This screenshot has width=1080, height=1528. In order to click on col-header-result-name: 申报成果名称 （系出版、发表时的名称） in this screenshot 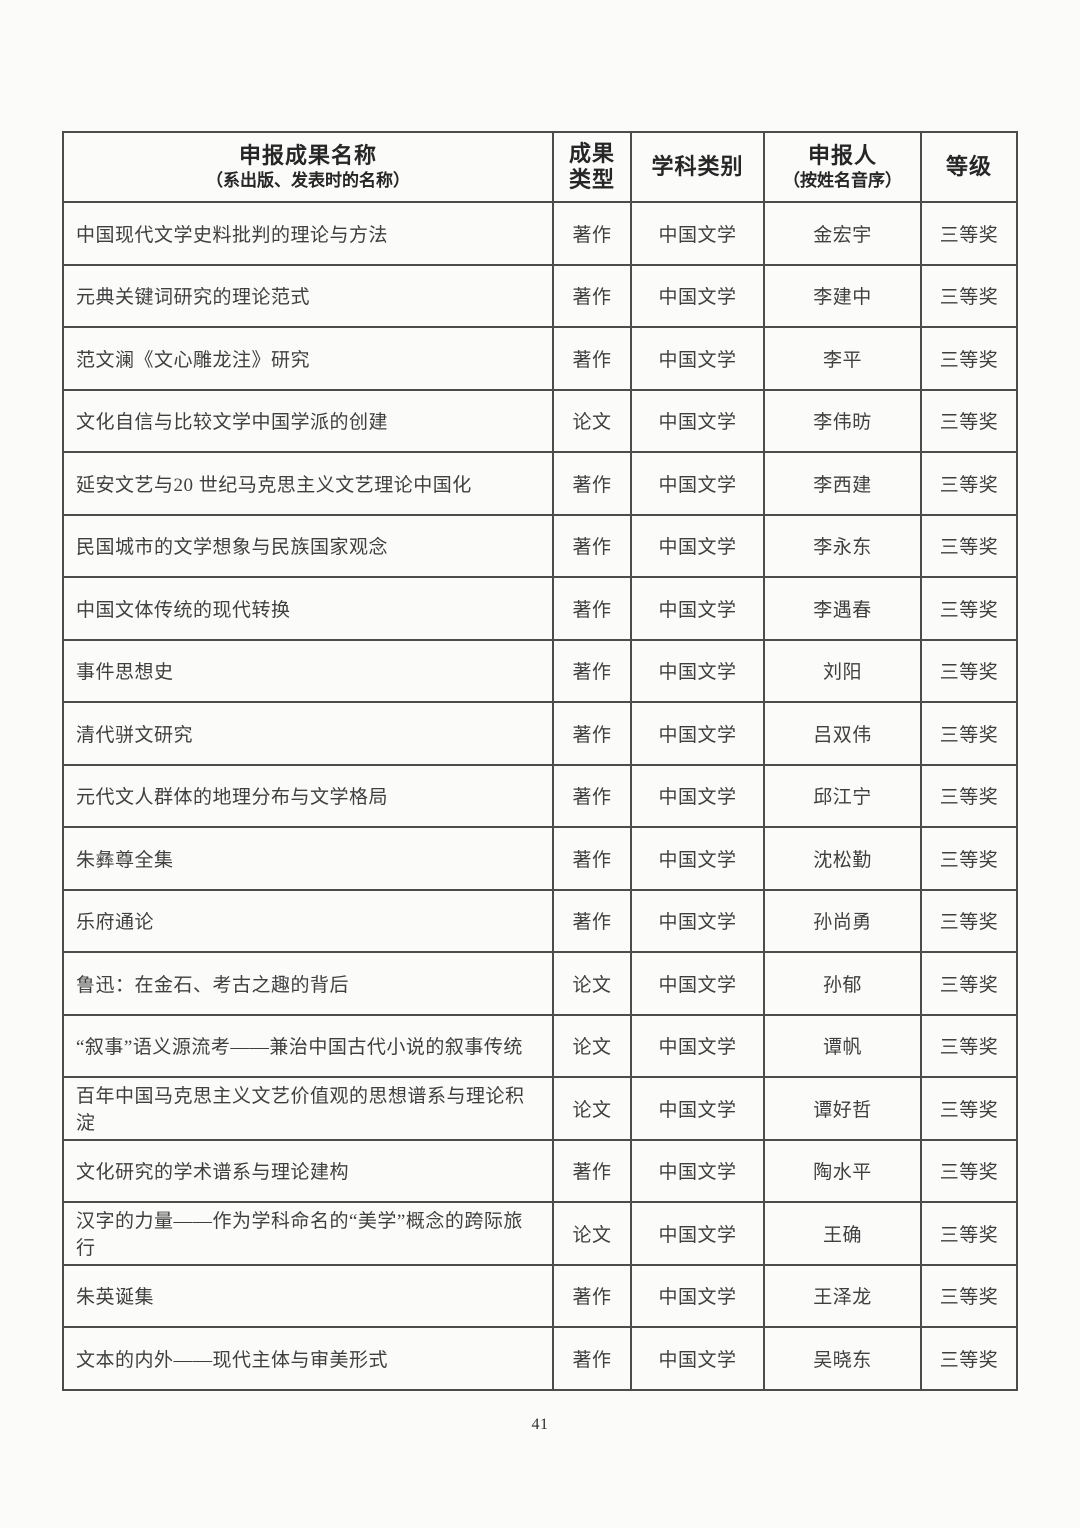, I will do `click(308, 167)`.